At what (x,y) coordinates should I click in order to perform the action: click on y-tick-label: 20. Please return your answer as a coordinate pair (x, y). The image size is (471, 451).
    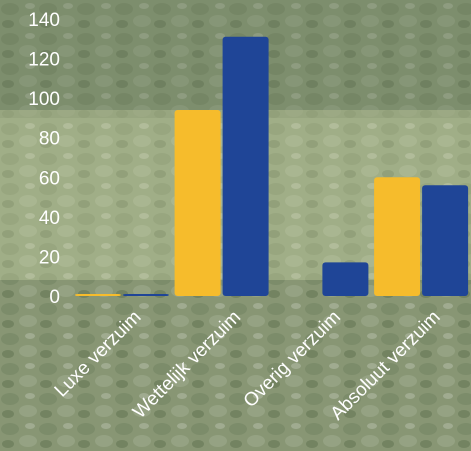
    Looking at the image, I should click on (49, 257).